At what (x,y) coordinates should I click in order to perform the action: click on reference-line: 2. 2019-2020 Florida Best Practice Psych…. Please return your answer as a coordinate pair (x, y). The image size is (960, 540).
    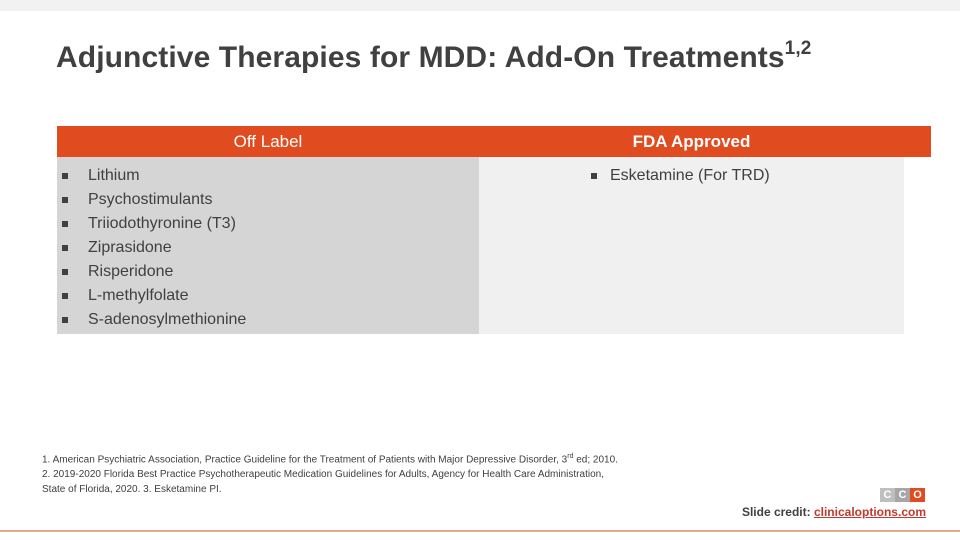
    Looking at the image, I should click on (323, 475).